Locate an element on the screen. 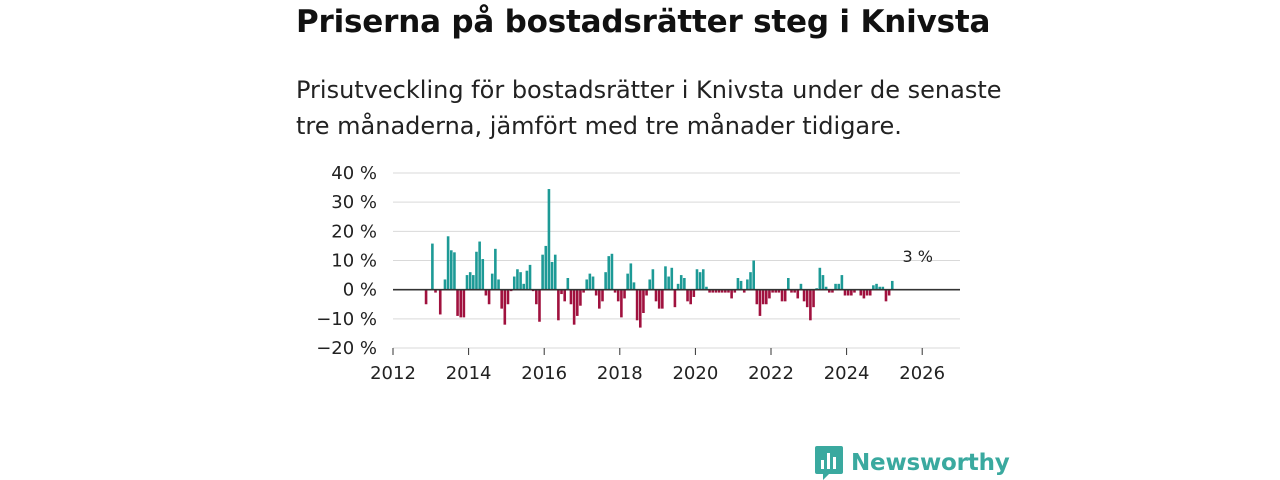  brand-logo: Newsworthy is located at coordinates (912, 463).